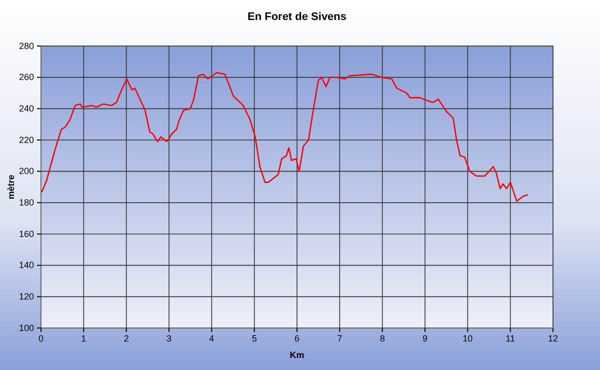 This screenshot has width=600, height=370. I want to click on x-tick-label: 0, so click(41, 338).